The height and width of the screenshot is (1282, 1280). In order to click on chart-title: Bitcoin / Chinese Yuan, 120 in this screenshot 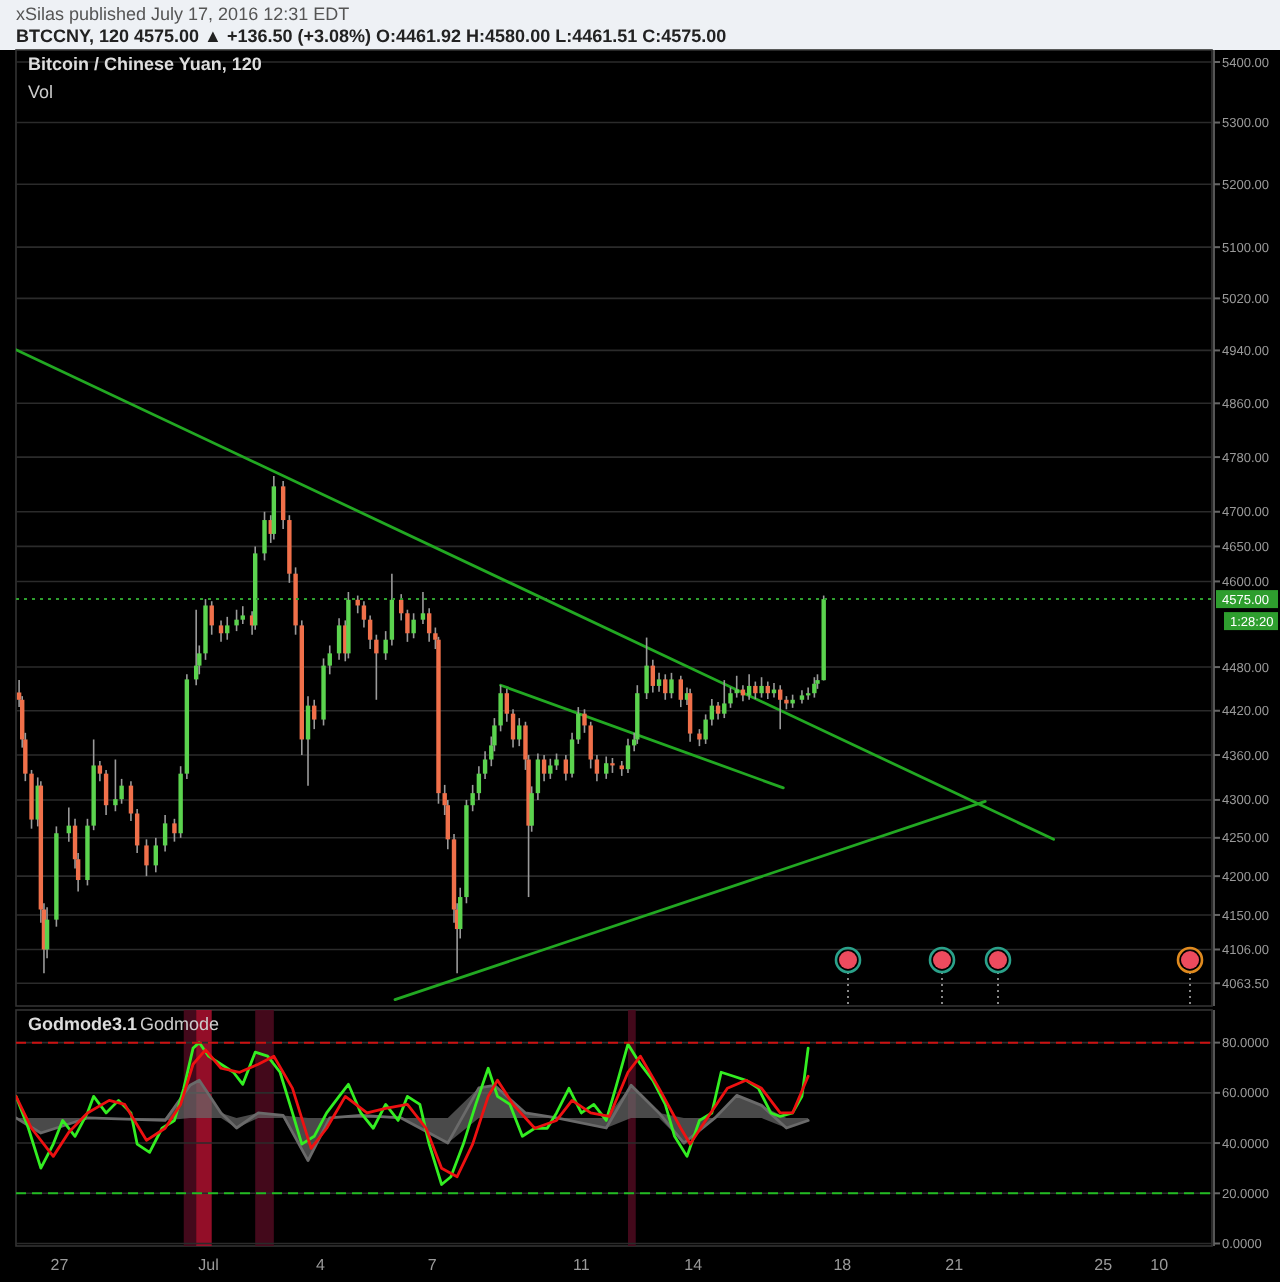, I will do `click(145, 64)`.